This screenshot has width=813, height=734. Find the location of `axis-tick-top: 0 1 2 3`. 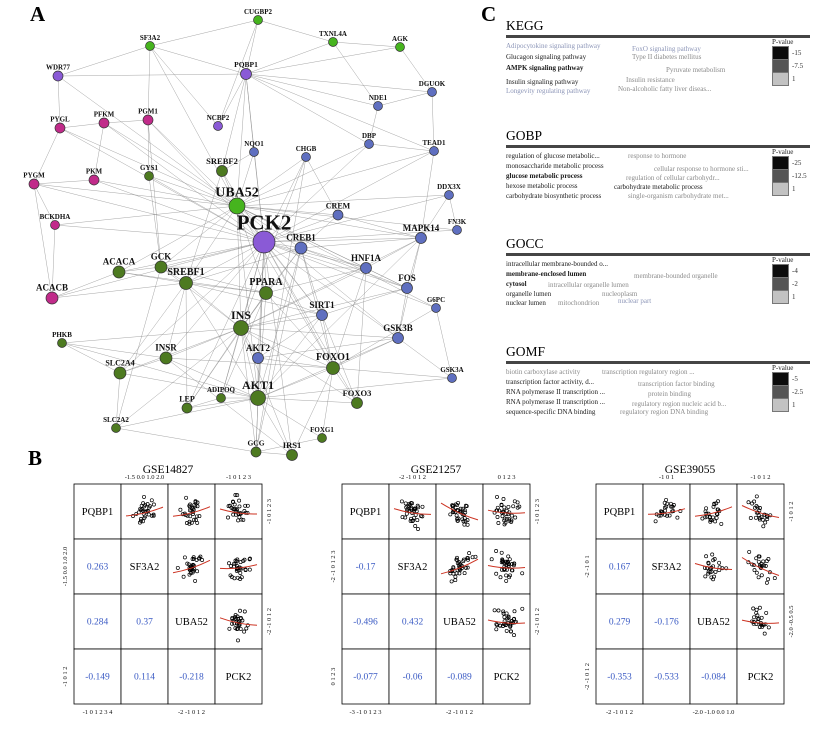

axis-tick-top: 0 1 2 3 is located at coordinates (507, 477).